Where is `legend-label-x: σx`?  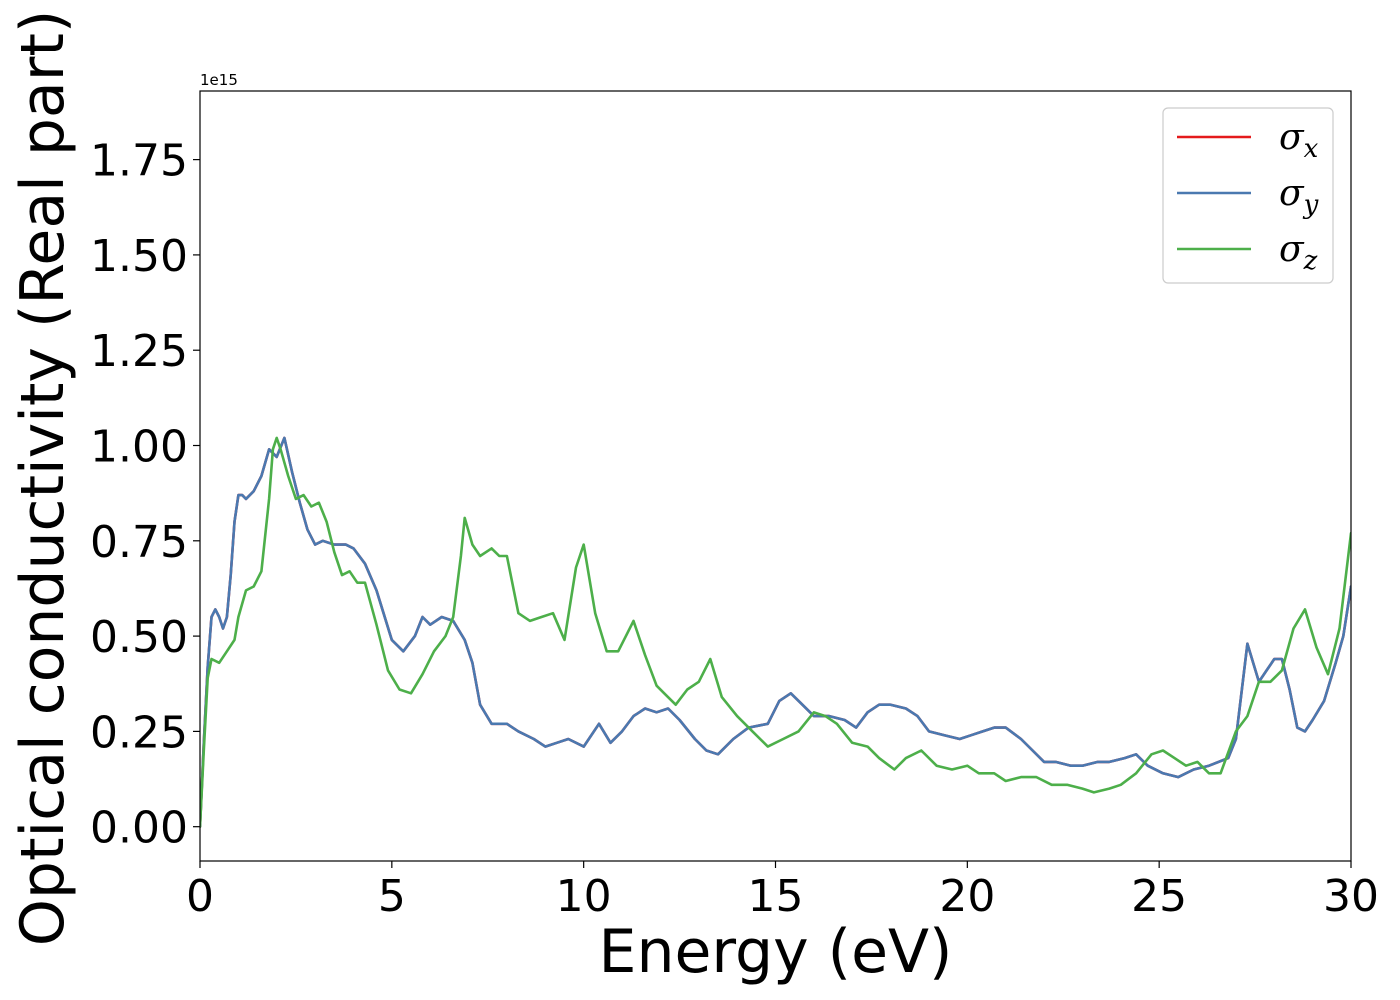
legend-label-x: σx is located at coordinates (1299, 140).